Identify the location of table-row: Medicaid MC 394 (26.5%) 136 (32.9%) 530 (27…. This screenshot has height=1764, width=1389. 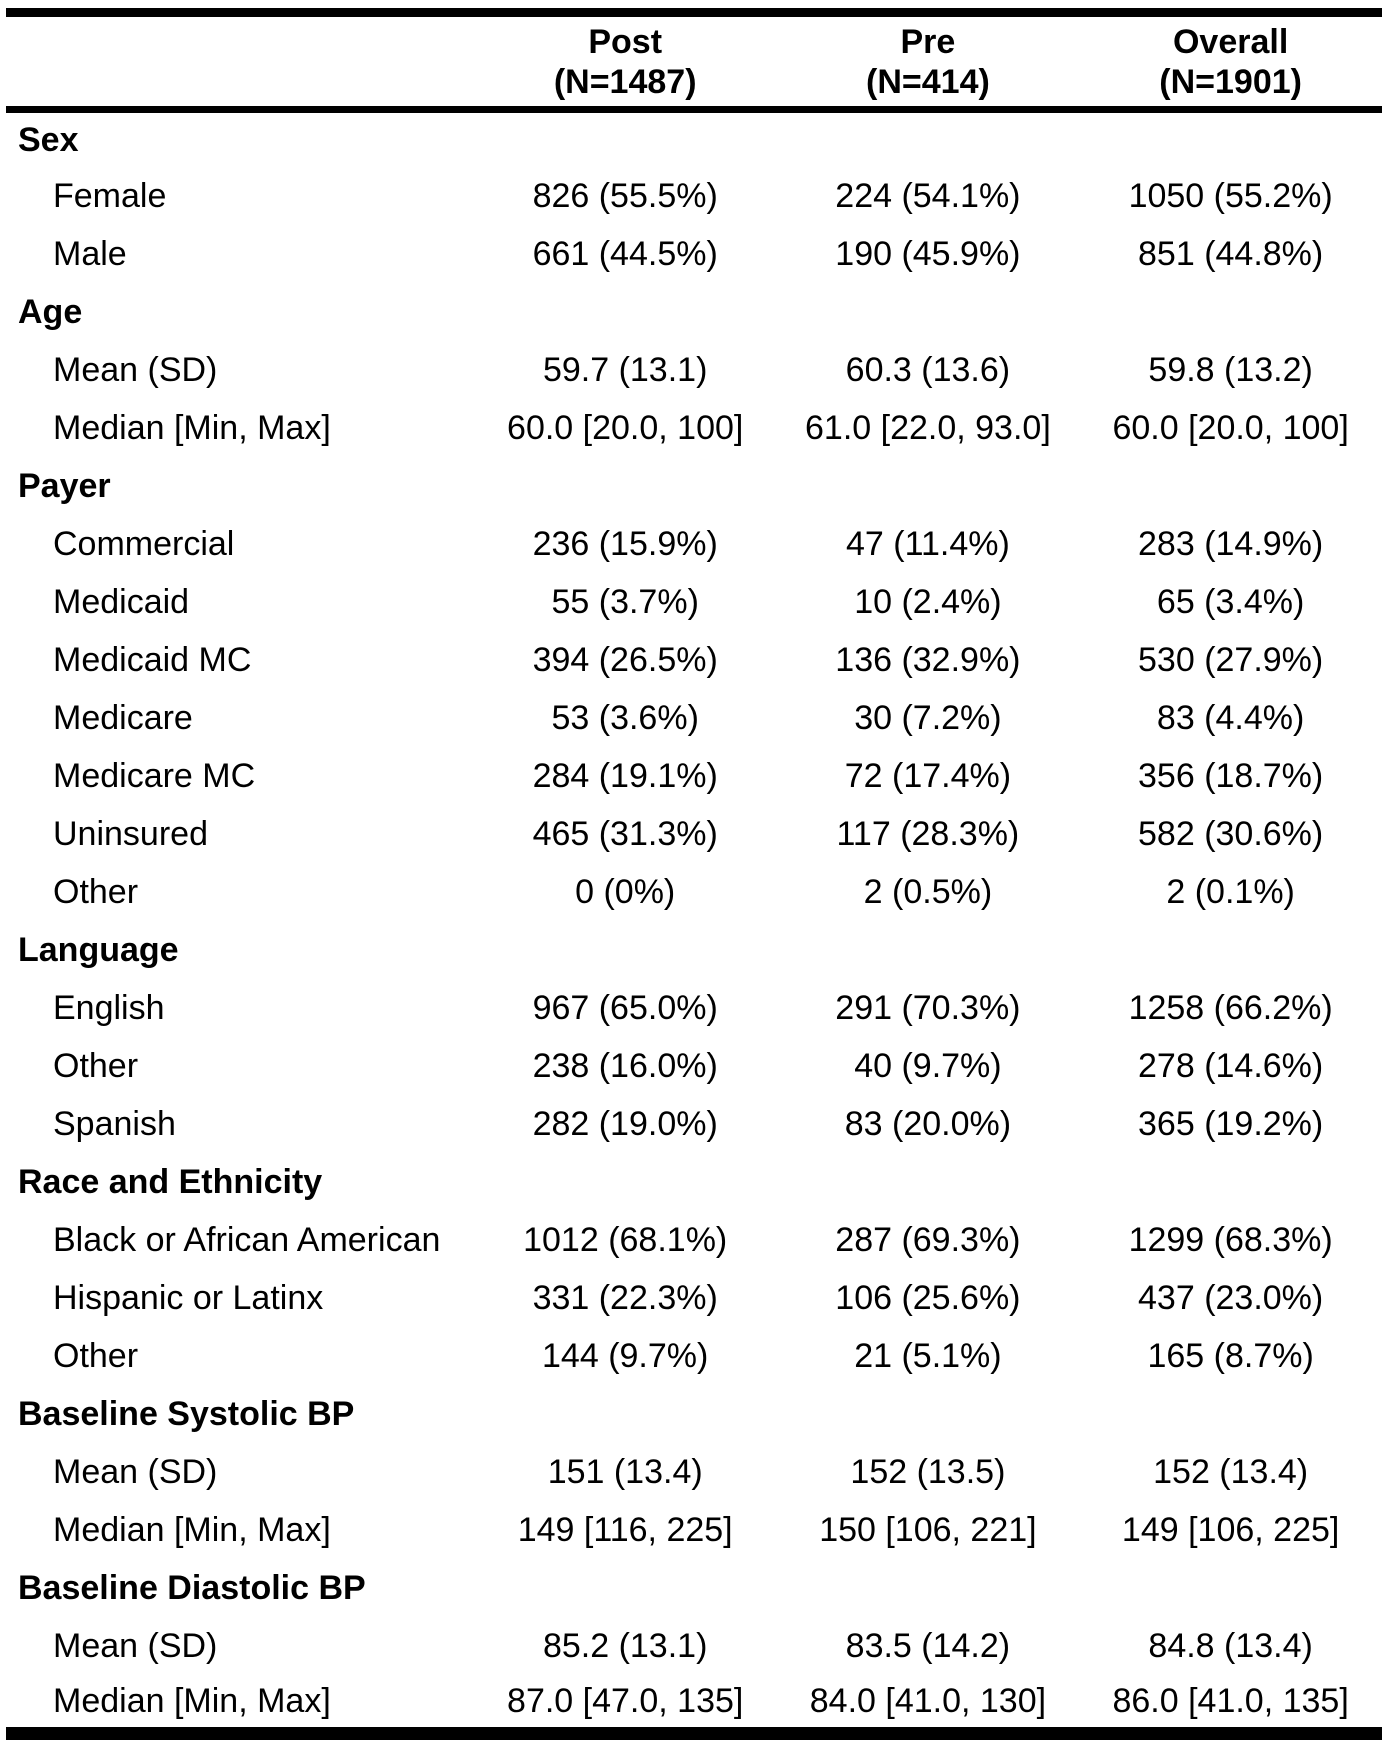
(694, 661).